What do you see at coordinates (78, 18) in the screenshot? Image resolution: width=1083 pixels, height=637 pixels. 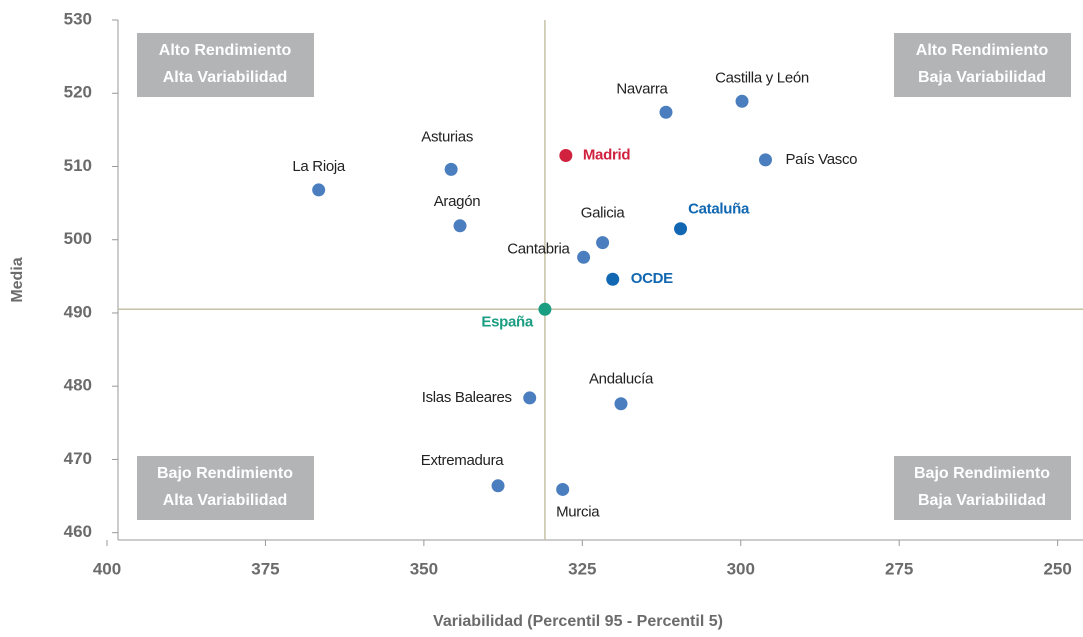 I see `y-tick-label: 530` at bounding box center [78, 18].